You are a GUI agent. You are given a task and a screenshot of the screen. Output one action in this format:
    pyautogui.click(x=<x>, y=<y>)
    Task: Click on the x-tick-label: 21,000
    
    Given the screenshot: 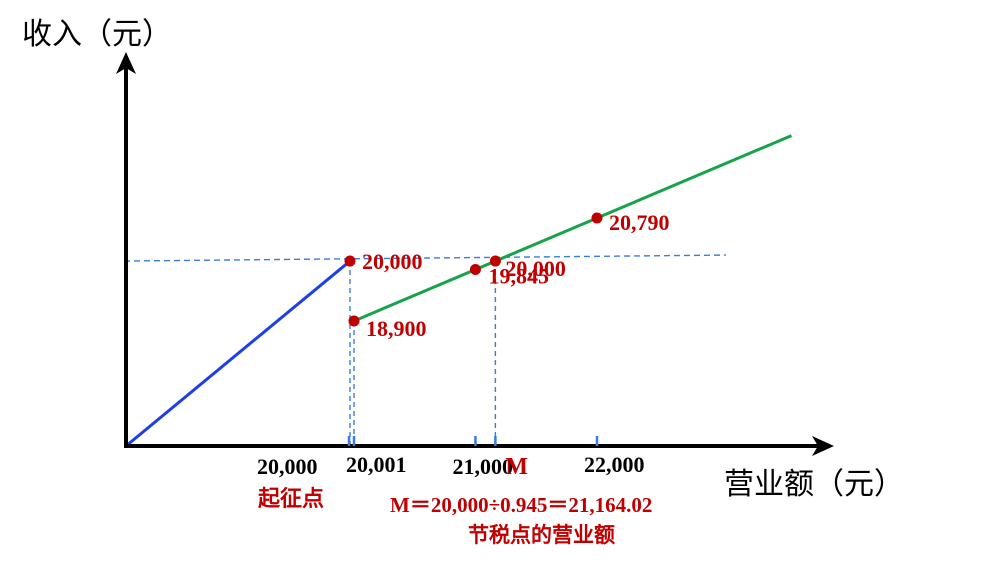 What is the action you would take?
    pyautogui.click(x=482, y=466)
    